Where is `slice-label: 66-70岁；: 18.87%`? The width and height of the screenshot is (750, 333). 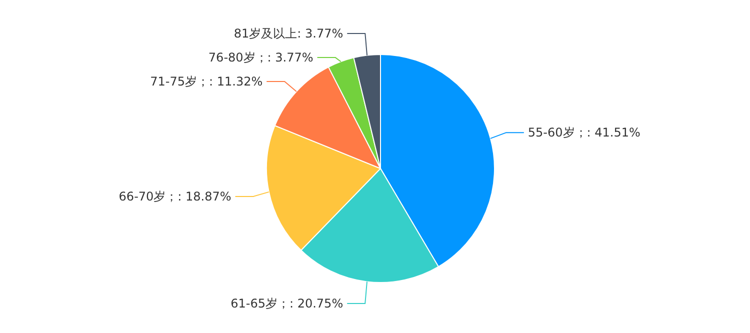
slice-label: 66-70岁；: 18.87% is located at coordinates (175, 196).